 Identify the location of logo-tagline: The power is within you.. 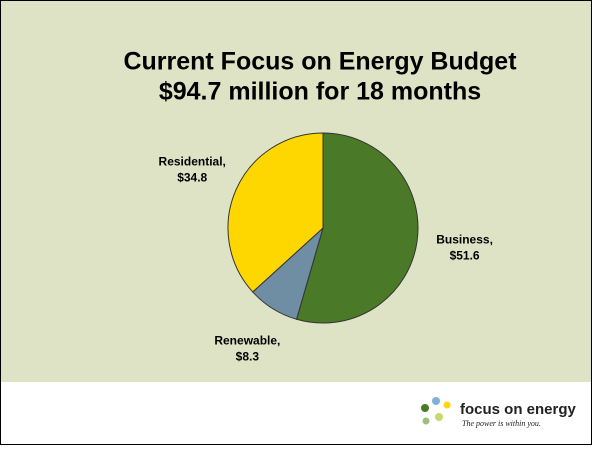
(501, 423).